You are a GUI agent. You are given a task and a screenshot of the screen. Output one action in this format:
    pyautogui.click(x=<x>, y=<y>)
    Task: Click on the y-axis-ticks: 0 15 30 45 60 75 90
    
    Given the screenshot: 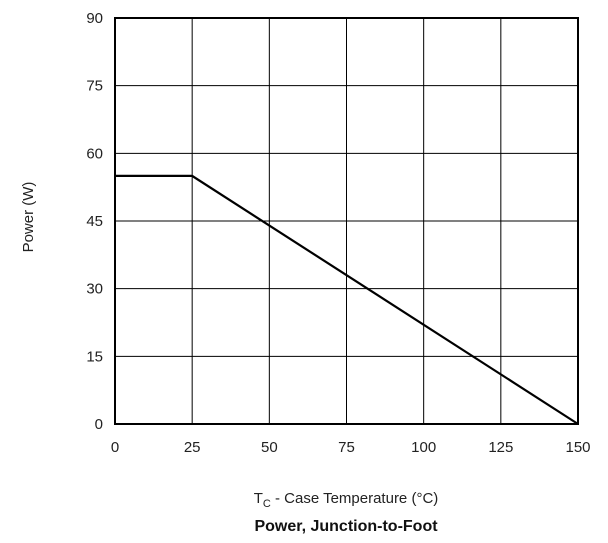 What is the action you would take?
    pyautogui.click(x=94, y=221)
    